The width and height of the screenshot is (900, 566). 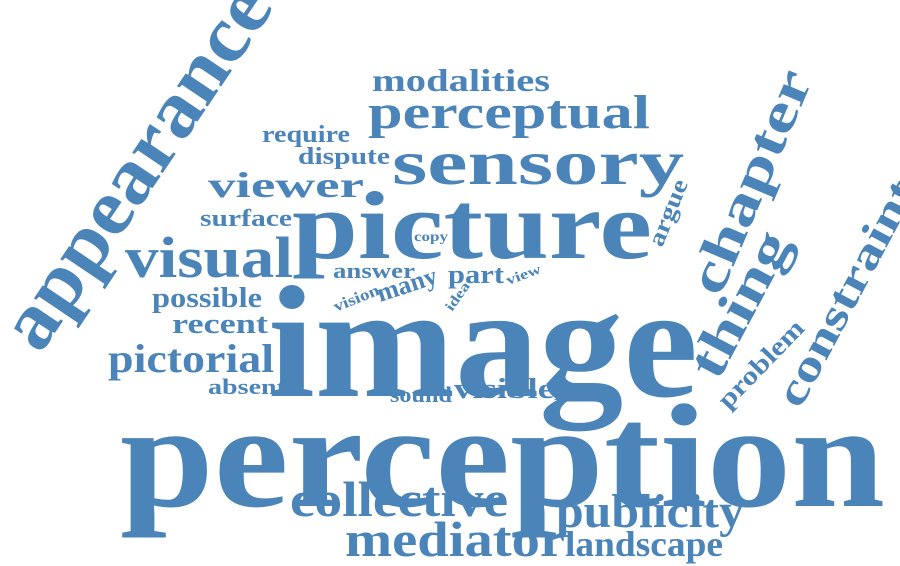 What do you see at coordinates (209, 257) in the screenshot?
I see `word-visual: visual` at bounding box center [209, 257].